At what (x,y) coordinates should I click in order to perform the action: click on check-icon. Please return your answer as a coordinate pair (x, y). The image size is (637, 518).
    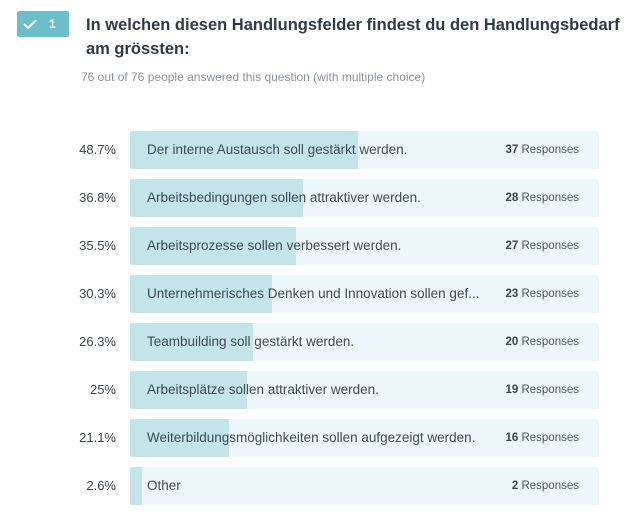
    Looking at the image, I should click on (30, 24).